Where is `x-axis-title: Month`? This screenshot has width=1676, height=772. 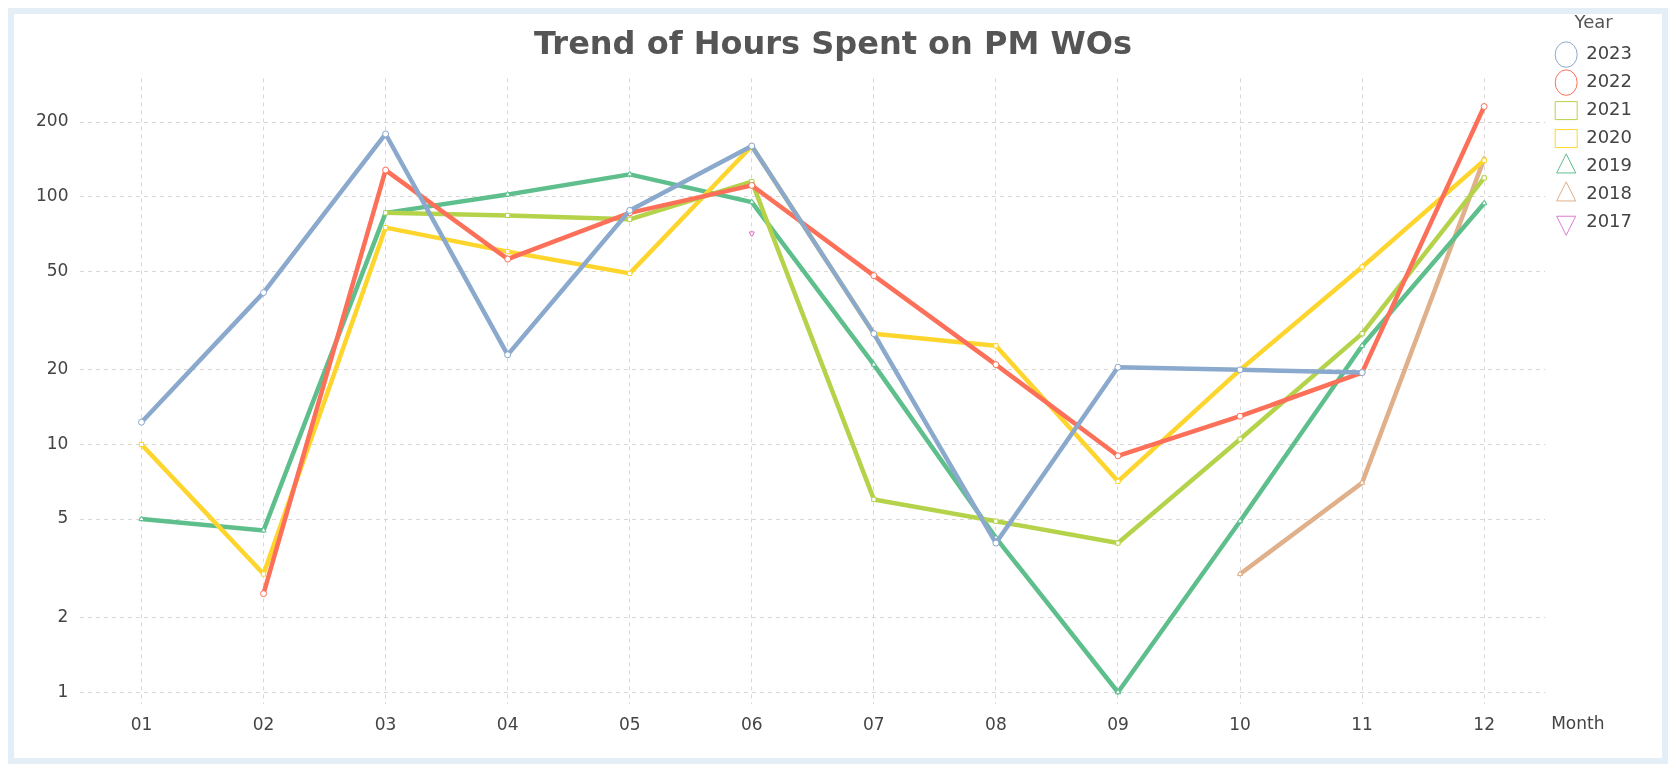 x-axis-title: Month is located at coordinates (1578, 722).